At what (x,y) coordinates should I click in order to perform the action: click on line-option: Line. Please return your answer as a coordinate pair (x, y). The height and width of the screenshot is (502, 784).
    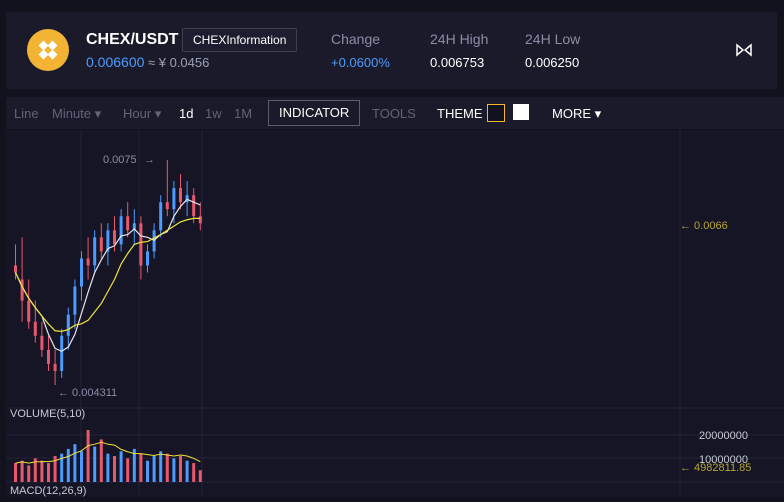
    Looking at the image, I should click on (26, 113).